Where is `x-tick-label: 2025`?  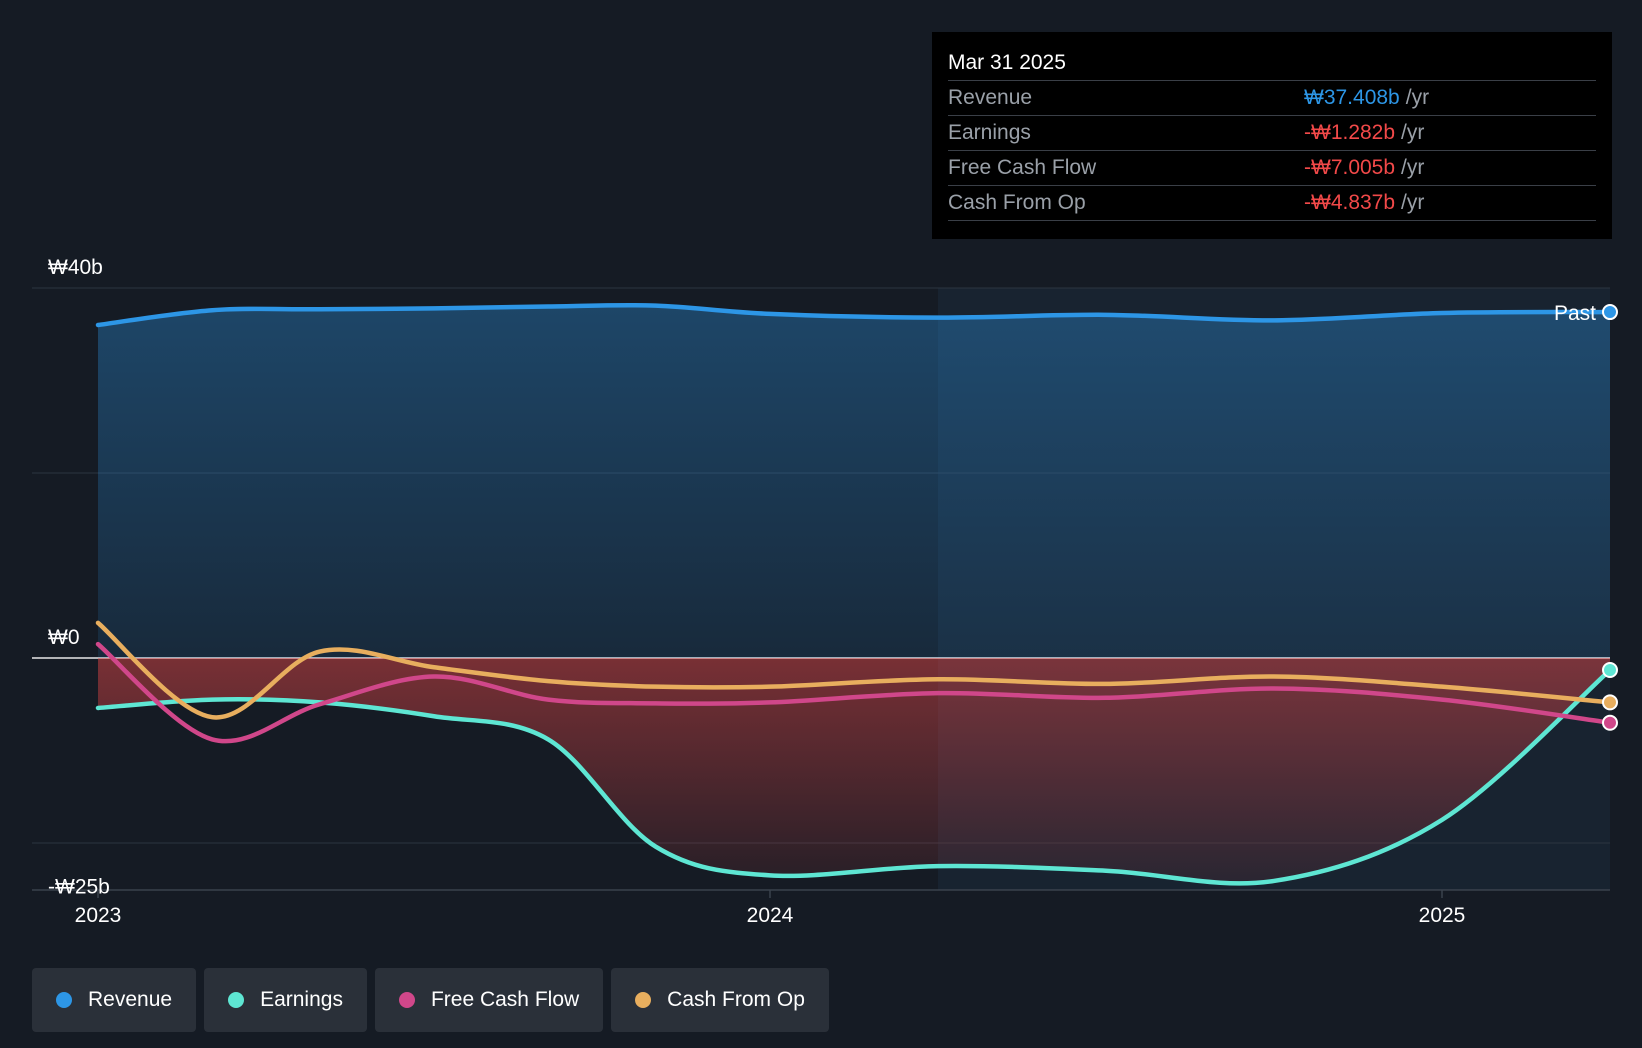 x-tick-label: 2025 is located at coordinates (1442, 915).